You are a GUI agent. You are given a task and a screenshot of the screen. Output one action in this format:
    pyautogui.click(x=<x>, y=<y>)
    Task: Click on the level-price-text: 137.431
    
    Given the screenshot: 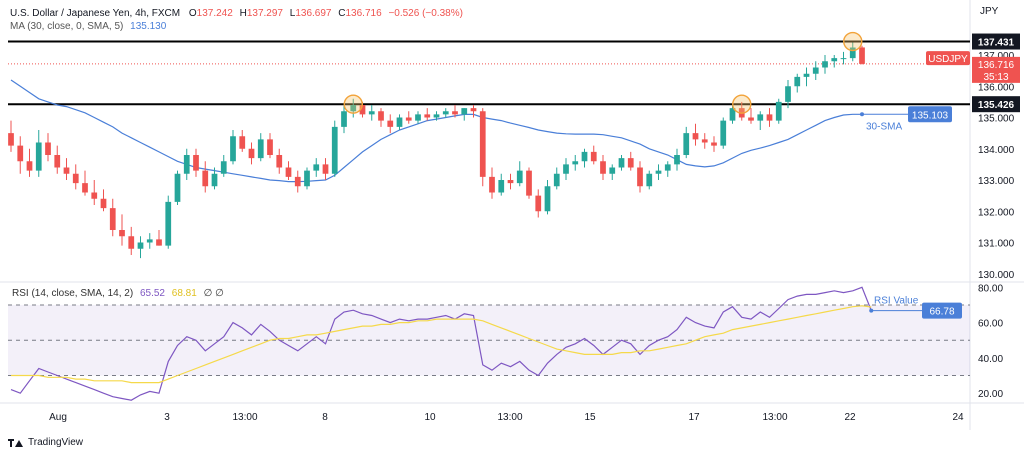 What is the action you would take?
    pyautogui.click(x=996, y=43)
    